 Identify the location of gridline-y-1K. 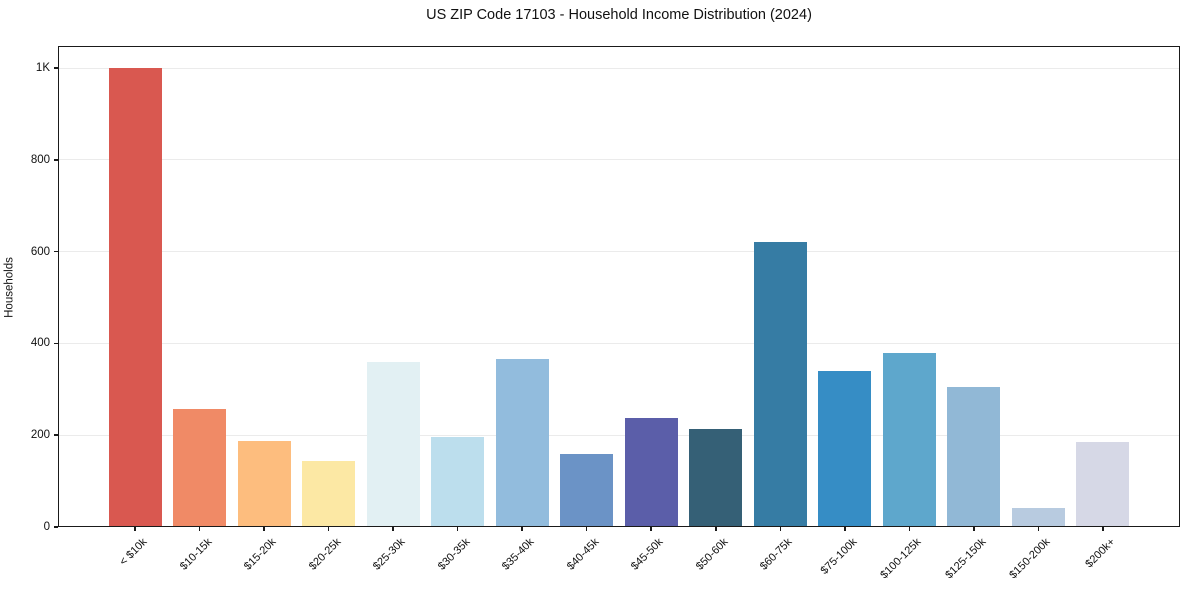
(619, 68).